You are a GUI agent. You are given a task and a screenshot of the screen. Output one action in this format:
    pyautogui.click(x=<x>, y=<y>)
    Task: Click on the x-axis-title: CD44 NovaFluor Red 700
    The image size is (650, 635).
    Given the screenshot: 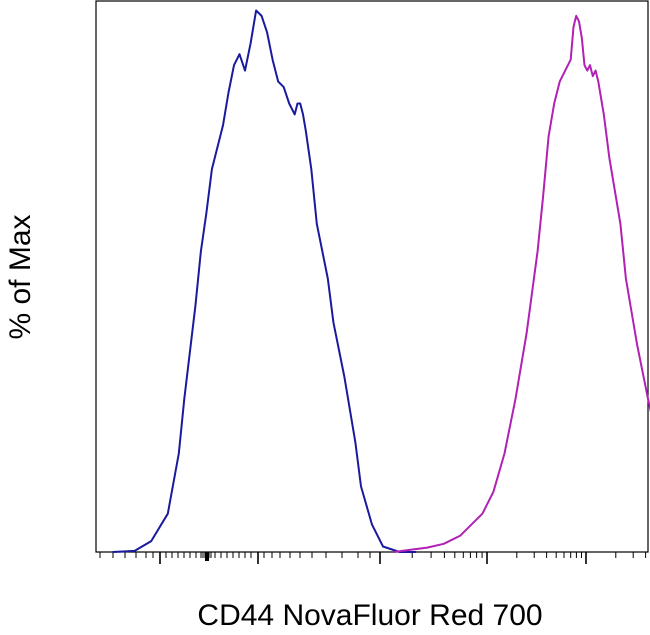 What is the action you would take?
    pyautogui.click(x=369, y=615)
    